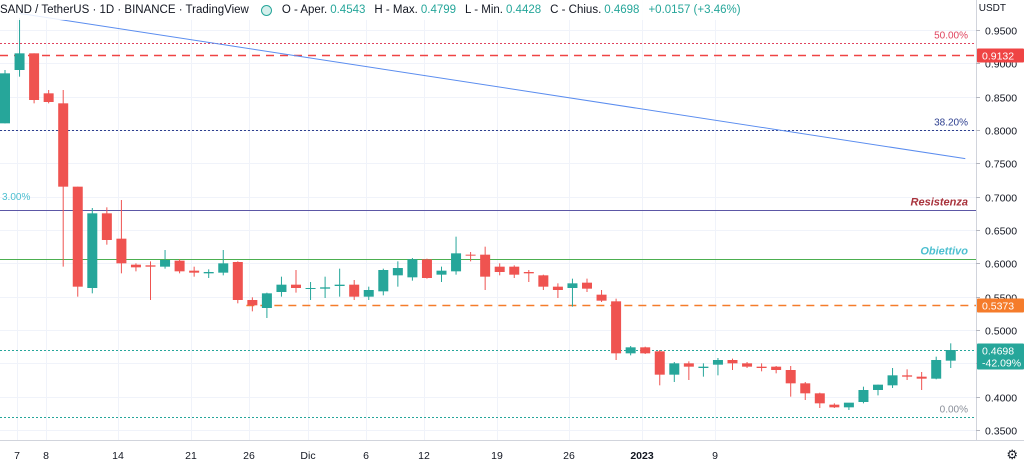 The height and width of the screenshot is (464, 1024). What do you see at coordinates (694, 10) in the screenshot?
I see `change-value: +0.0157 (+3.46%)` at bounding box center [694, 10].